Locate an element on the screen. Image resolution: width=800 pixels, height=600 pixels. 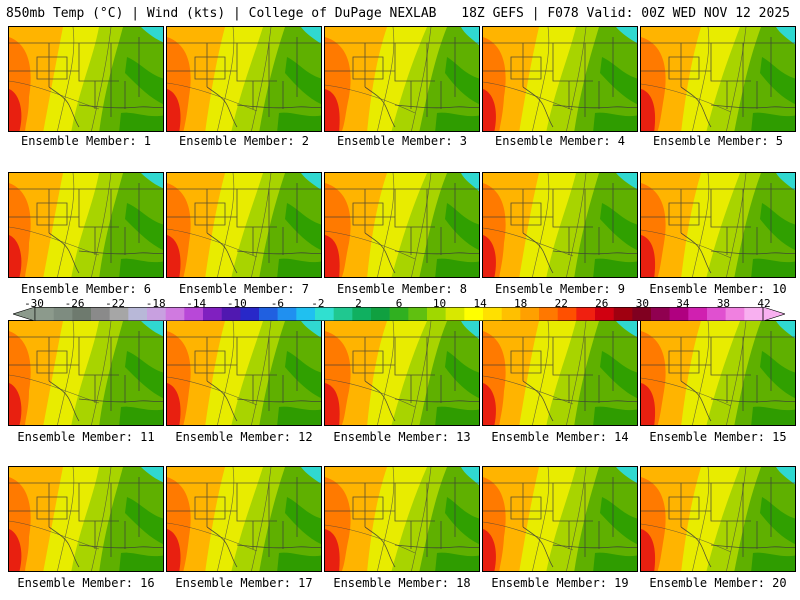
colorbar-tick-label: -30 is located at coordinates (34, 303).